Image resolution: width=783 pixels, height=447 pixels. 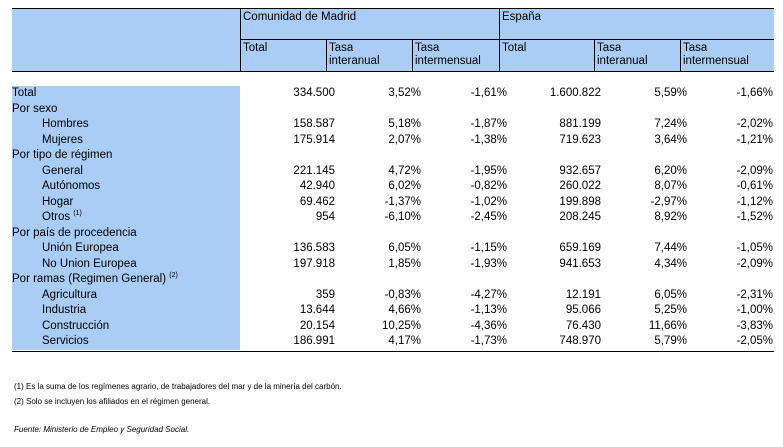 What do you see at coordinates (69, 294) in the screenshot?
I see `row-label-text: Agricultura` at bounding box center [69, 294].